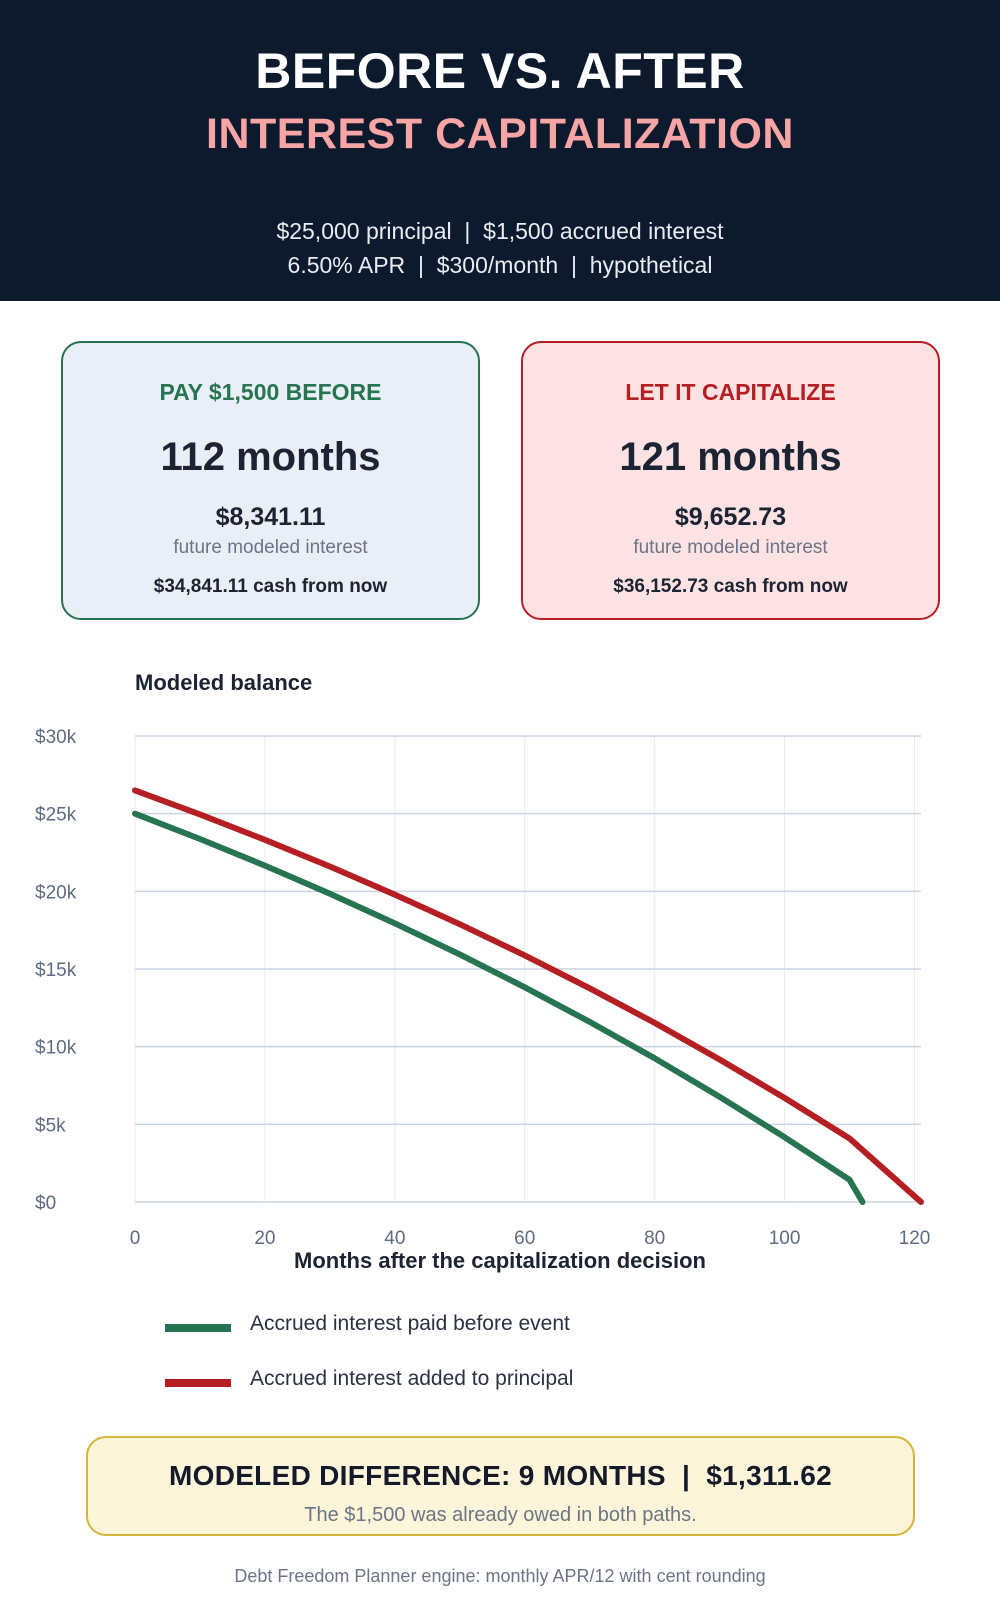  What do you see at coordinates (270, 517) in the screenshot?
I see `pay-before-interest: $8,341.11` at bounding box center [270, 517].